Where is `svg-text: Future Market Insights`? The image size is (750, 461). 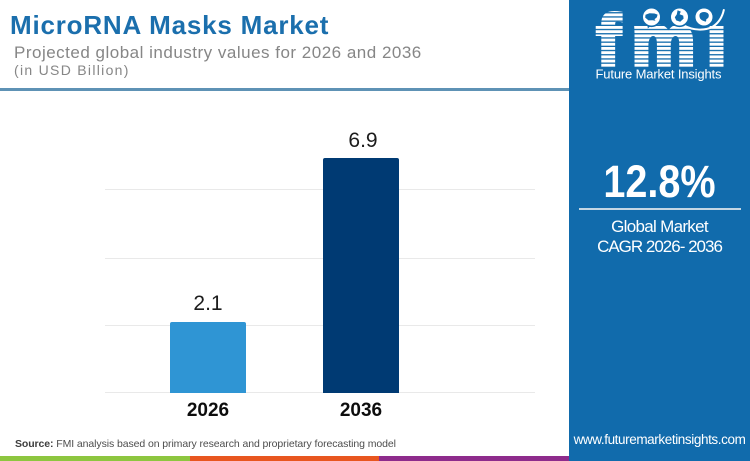
svg-text: Future Market Insights is located at coordinates (659, 74).